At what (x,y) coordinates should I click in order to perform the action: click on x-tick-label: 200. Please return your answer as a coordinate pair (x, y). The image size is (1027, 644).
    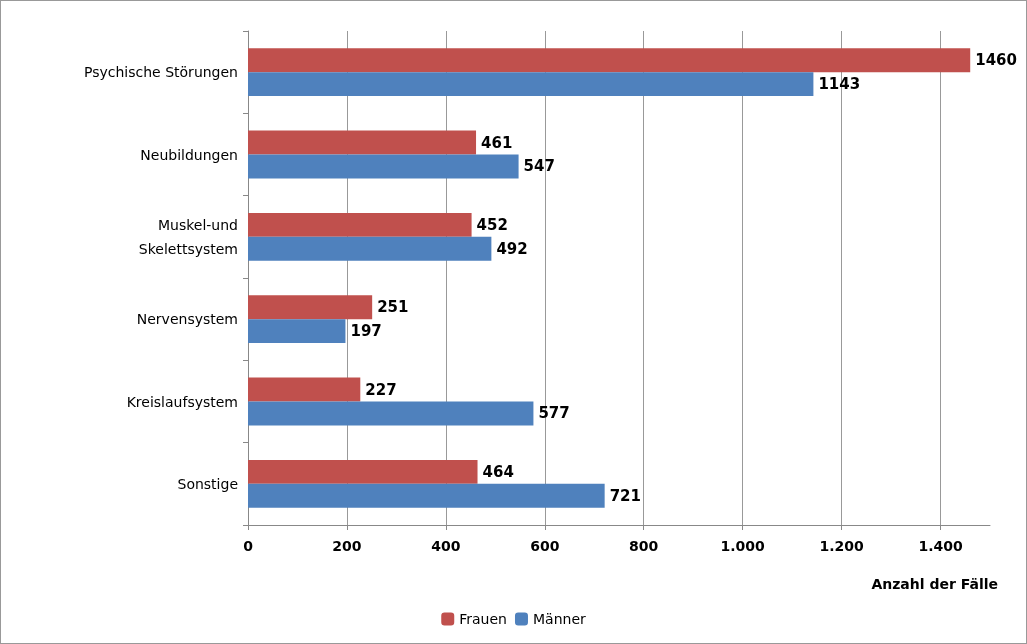
    Looking at the image, I should click on (347, 546).